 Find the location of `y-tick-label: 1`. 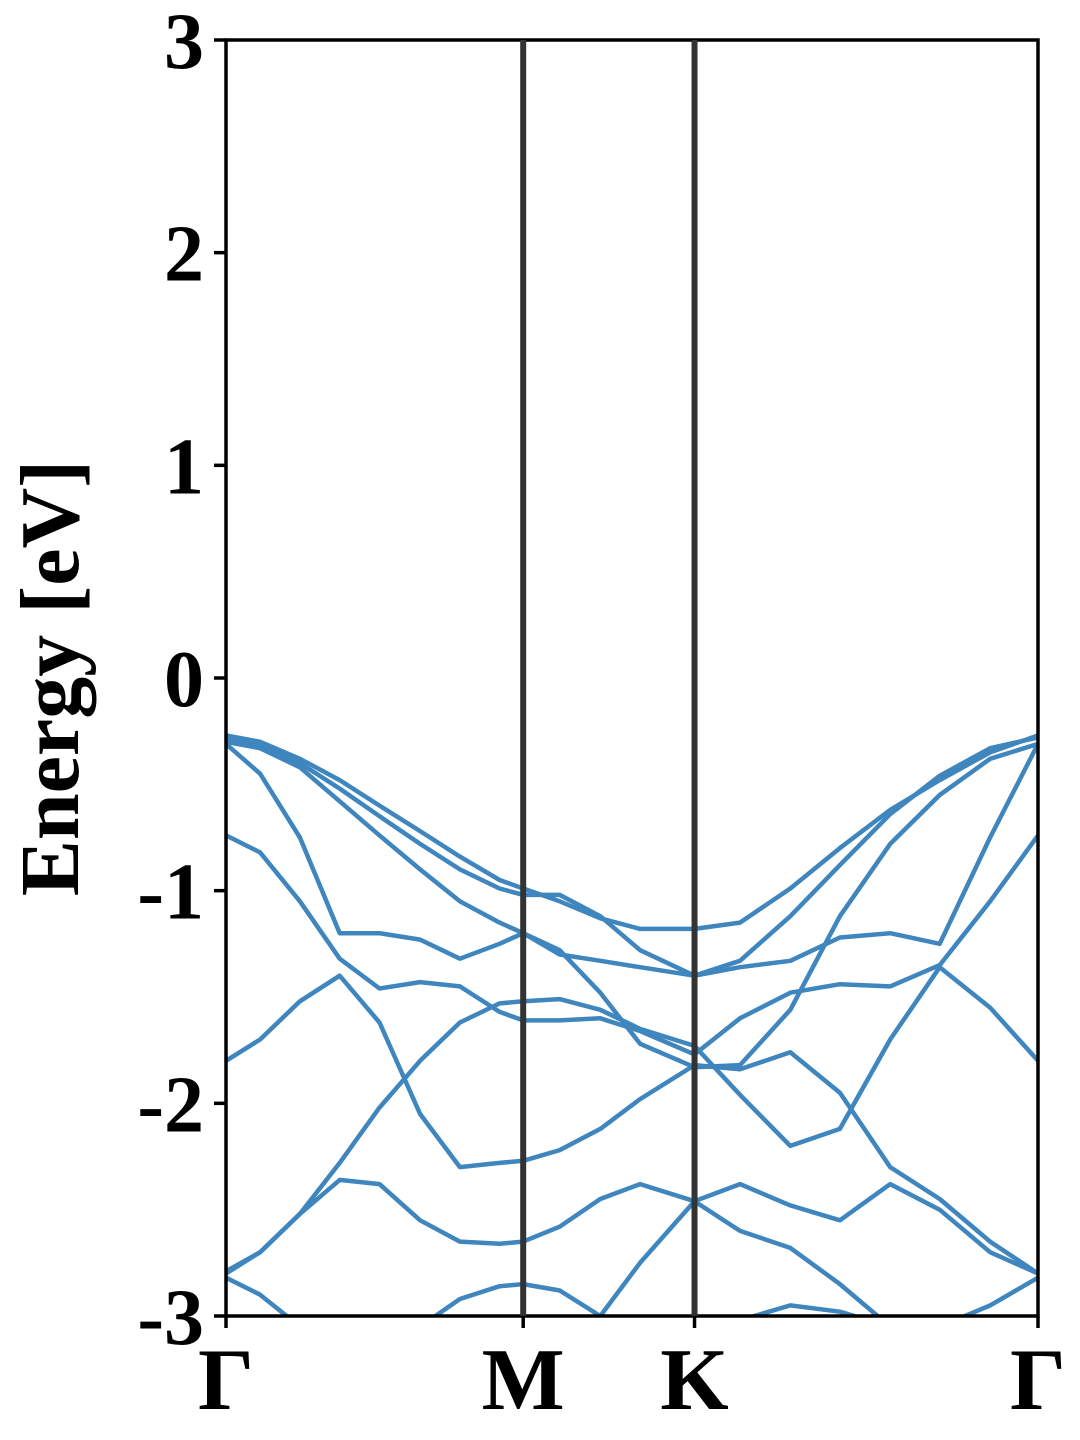

y-tick-label: 1 is located at coordinates (184, 467).